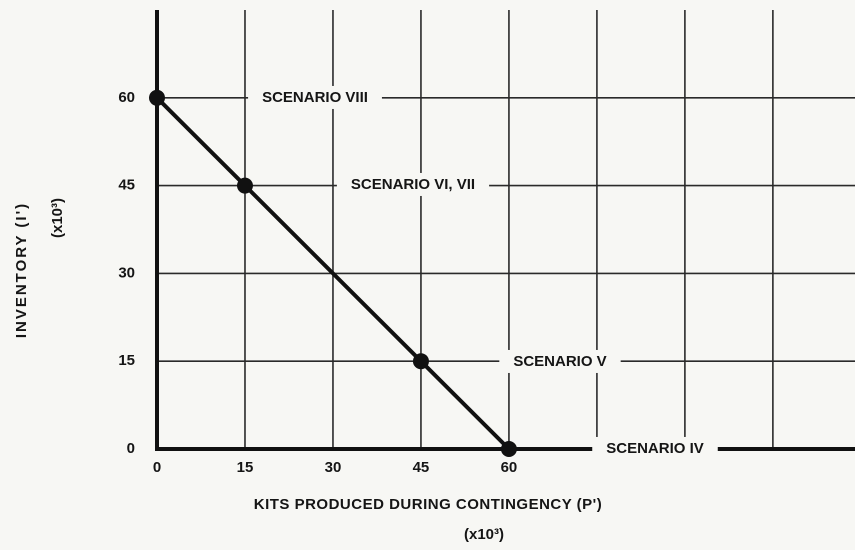  I want to click on annotation: SCENARIO IV, so click(655, 448).